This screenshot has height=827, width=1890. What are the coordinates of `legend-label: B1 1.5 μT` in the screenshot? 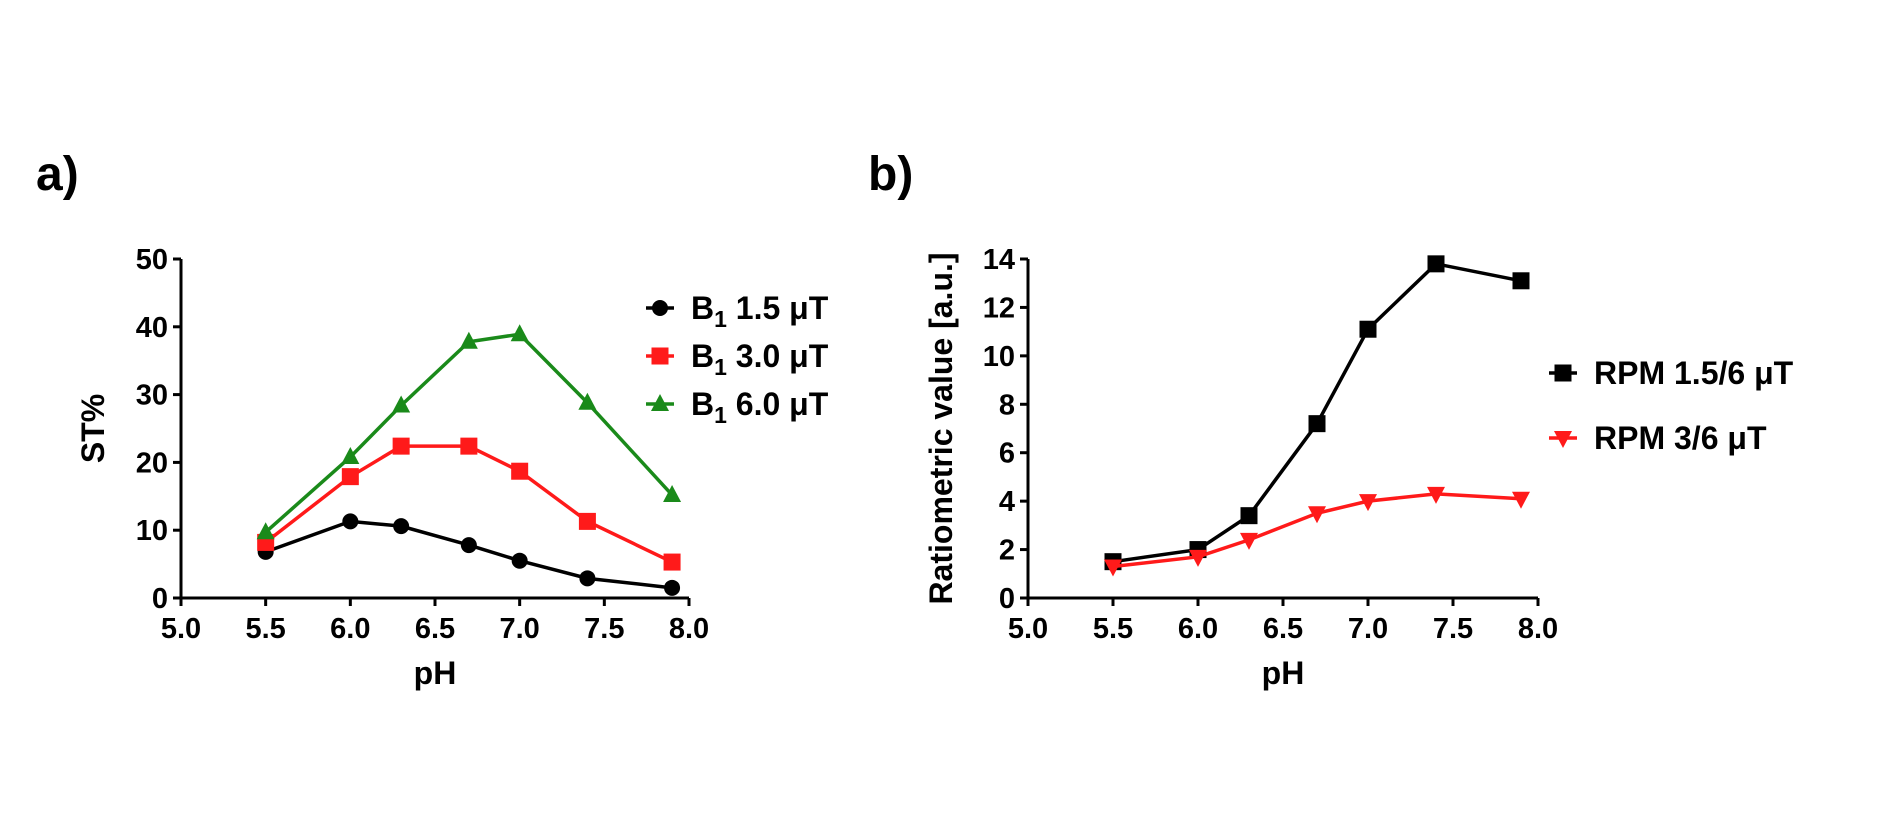 It's located at (760, 311).